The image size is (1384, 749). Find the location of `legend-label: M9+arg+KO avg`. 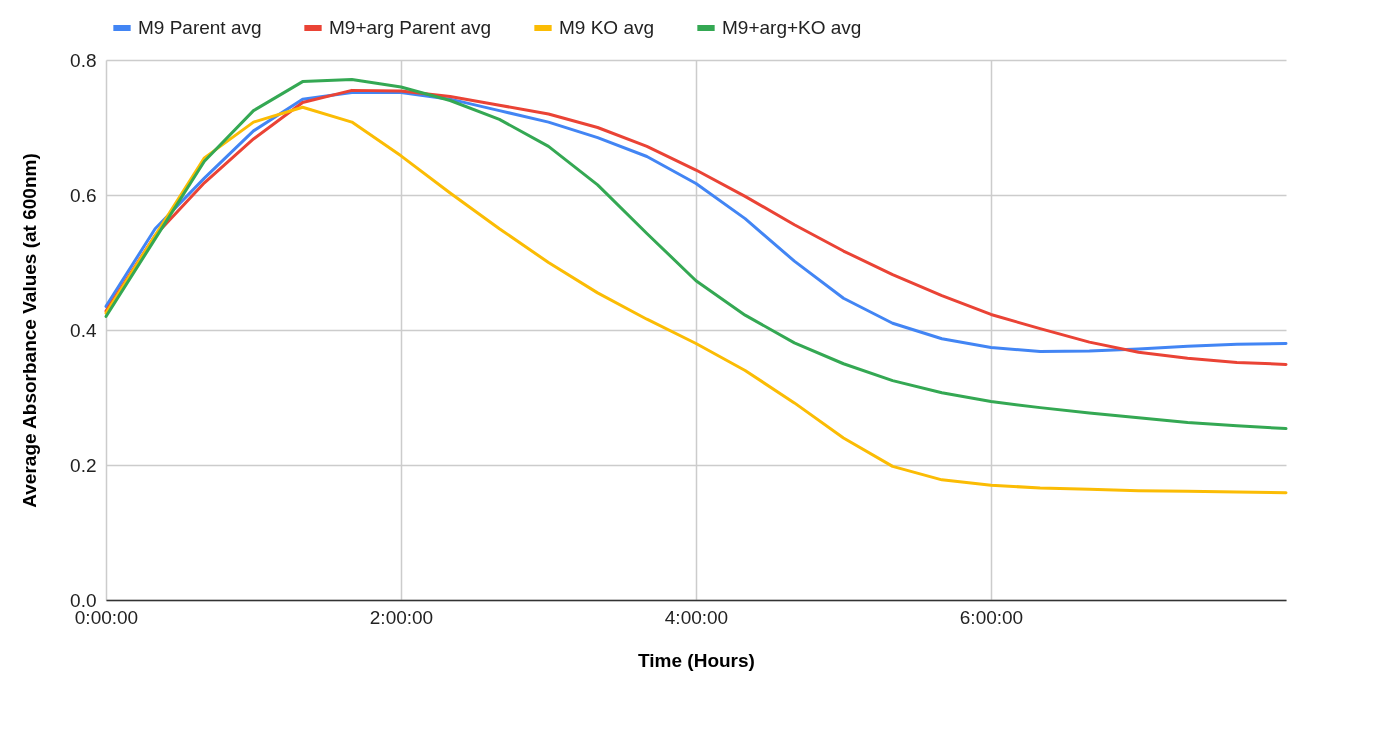

legend-label: M9+arg+KO avg is located at coordinates (792, 27).